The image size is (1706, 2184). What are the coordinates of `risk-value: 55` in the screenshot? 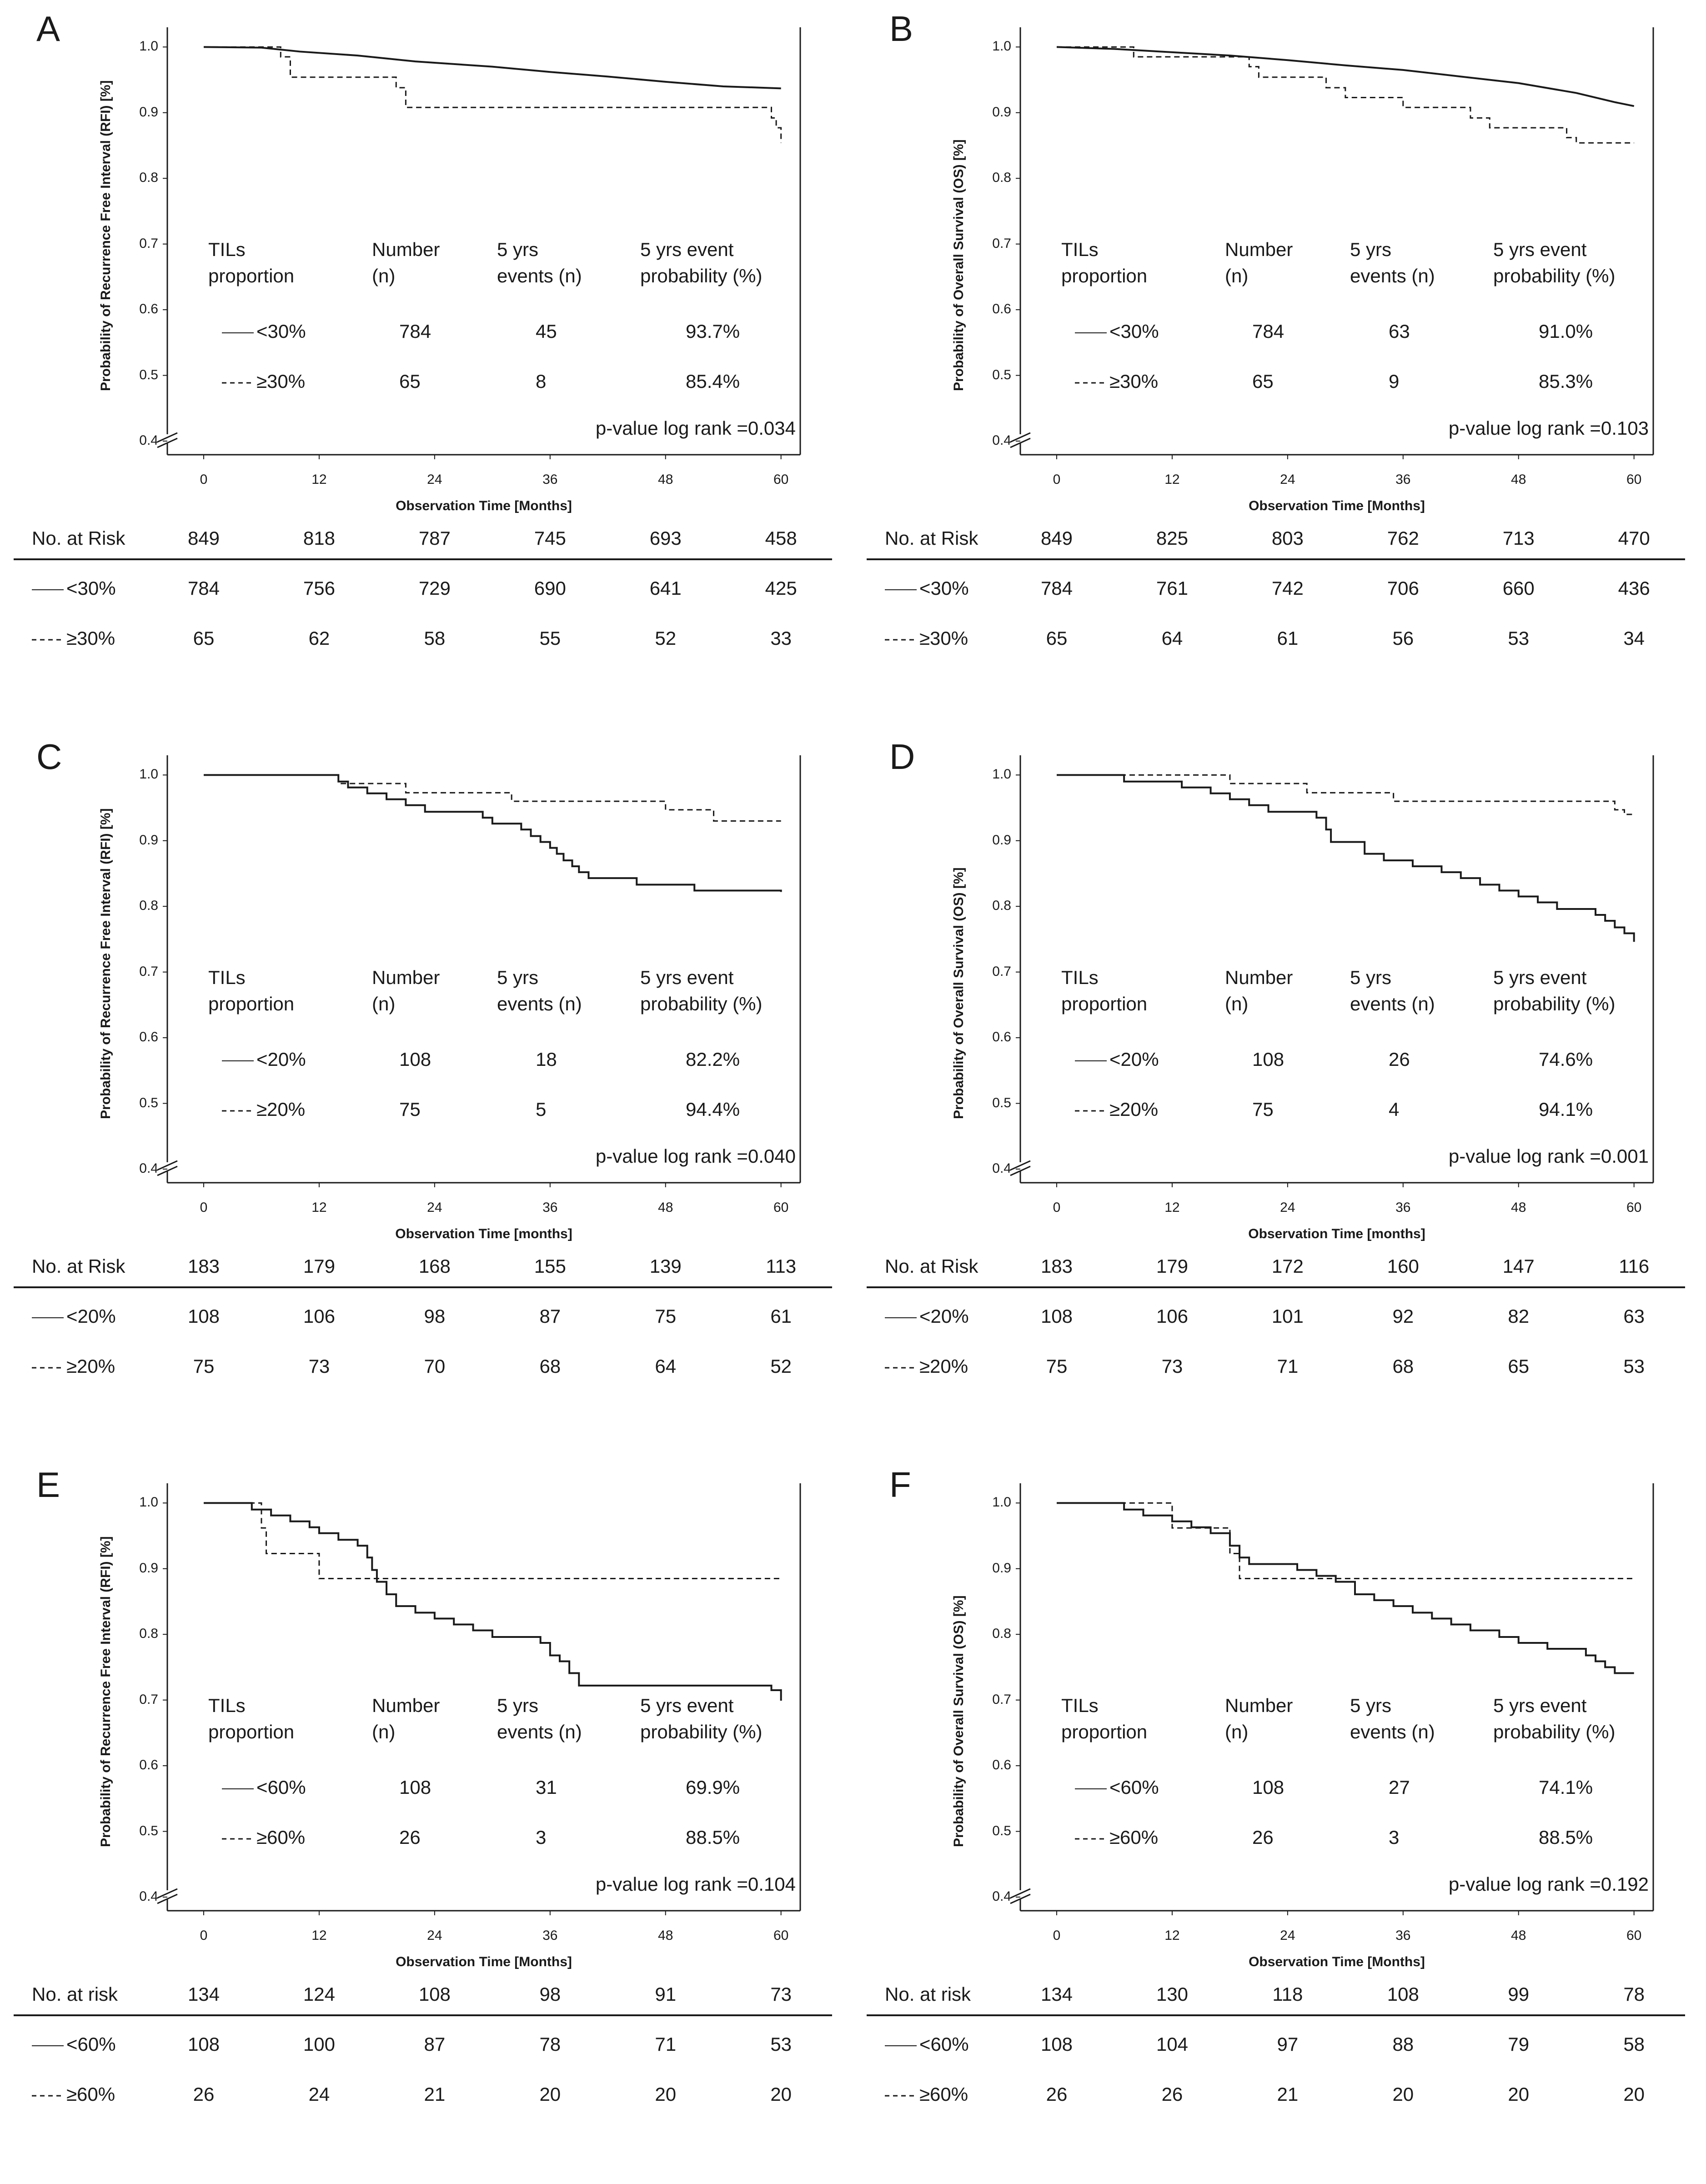 It's located at (550, 639).